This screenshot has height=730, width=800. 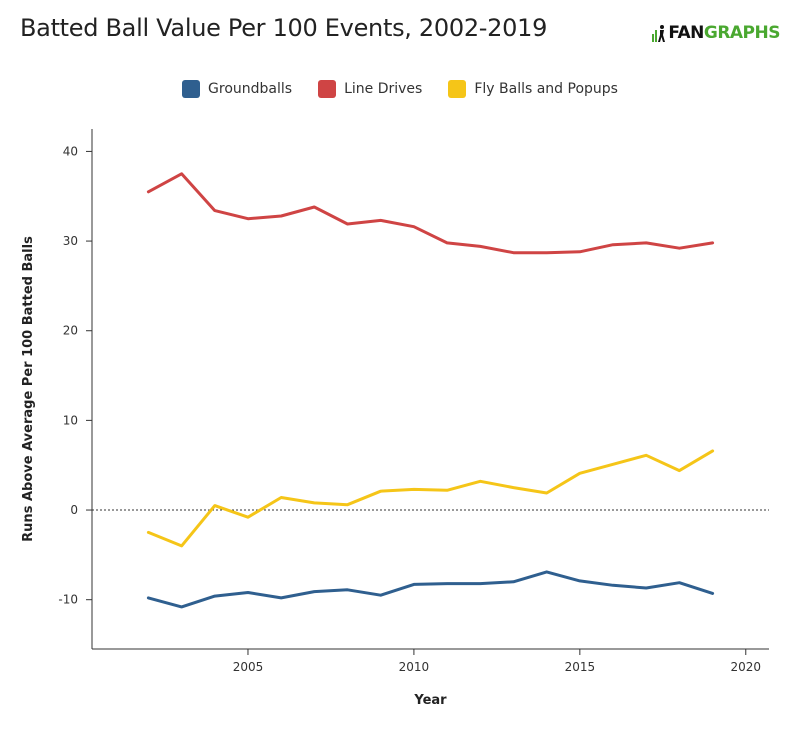 What do you see at coordinates (430, 700) in the screenshot?
I see `x-axis-title: Year` at bounding box center [430, 700].